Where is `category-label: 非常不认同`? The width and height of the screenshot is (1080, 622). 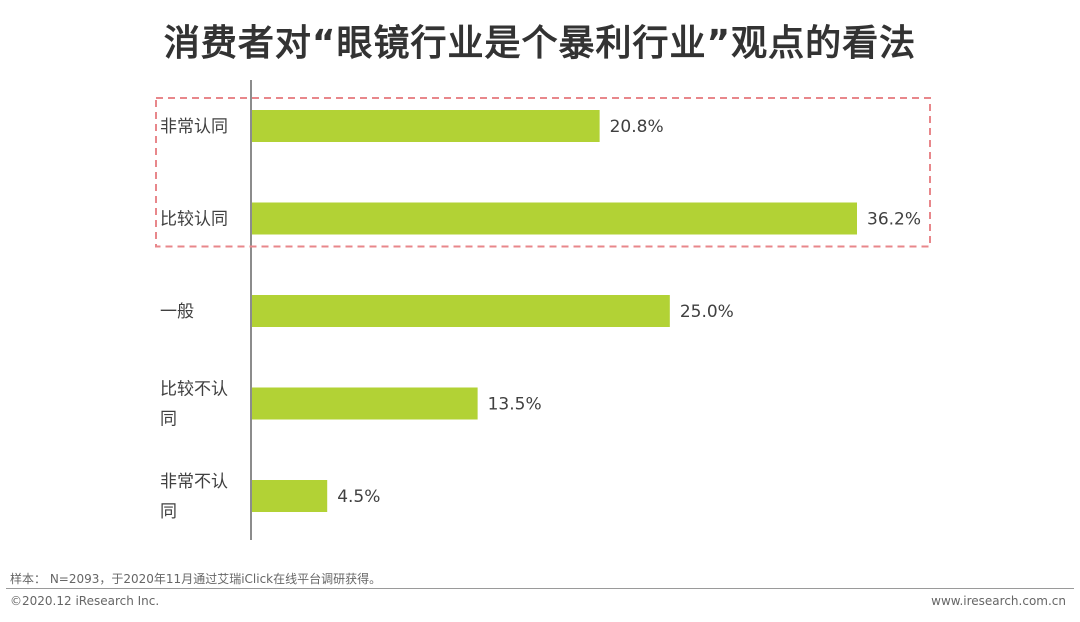
category-label: 非常不认同 is located at coordinates (194, 497).